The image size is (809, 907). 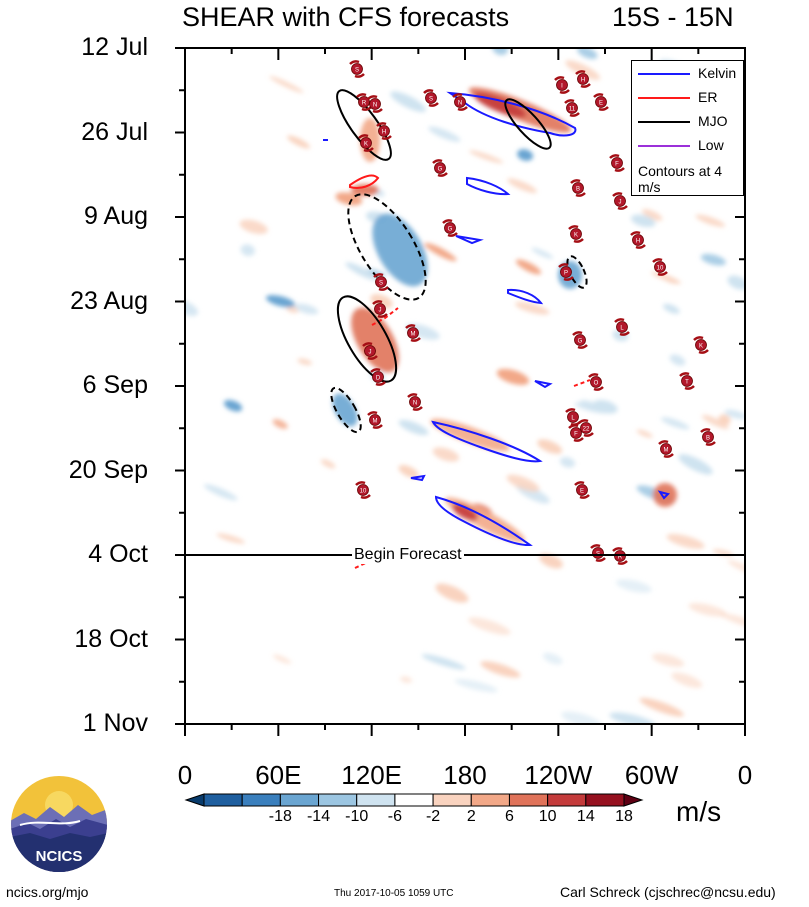 I want to click on storm-marker: L, so click(x=622, y=327).